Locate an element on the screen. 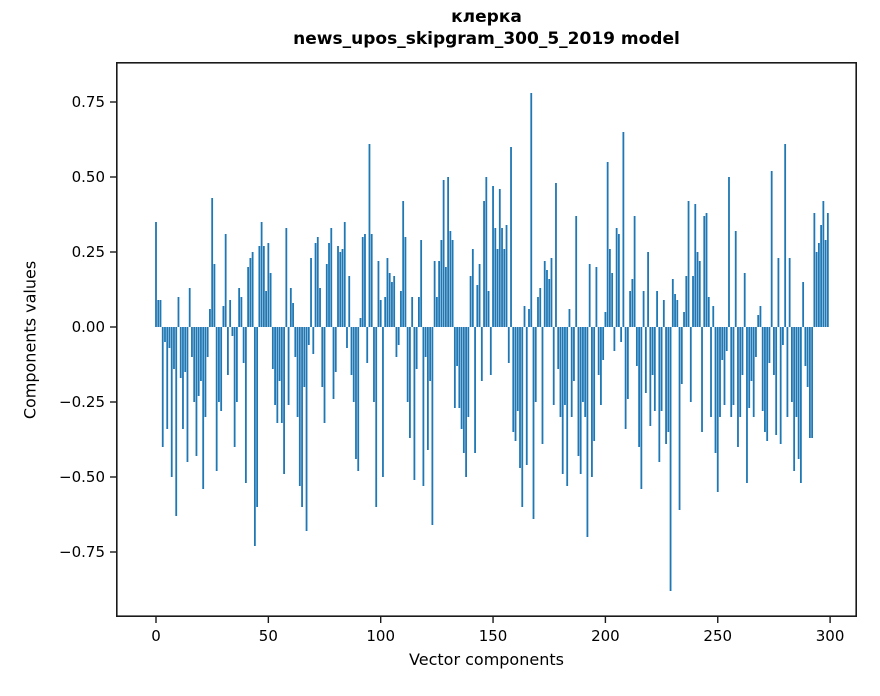 The height and width of the screenshot is (696, 880). x-tick-label: 0 is located at coordinates (156, 636).